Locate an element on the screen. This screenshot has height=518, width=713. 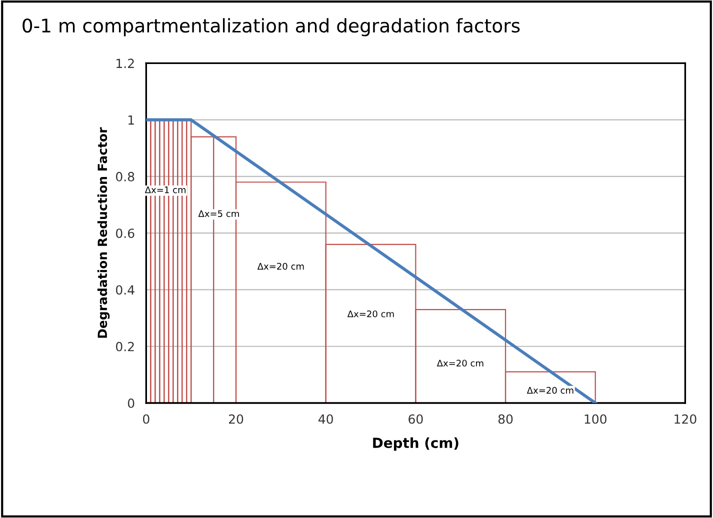
y-tick-label: 0 is located at coordinates (131, 403).